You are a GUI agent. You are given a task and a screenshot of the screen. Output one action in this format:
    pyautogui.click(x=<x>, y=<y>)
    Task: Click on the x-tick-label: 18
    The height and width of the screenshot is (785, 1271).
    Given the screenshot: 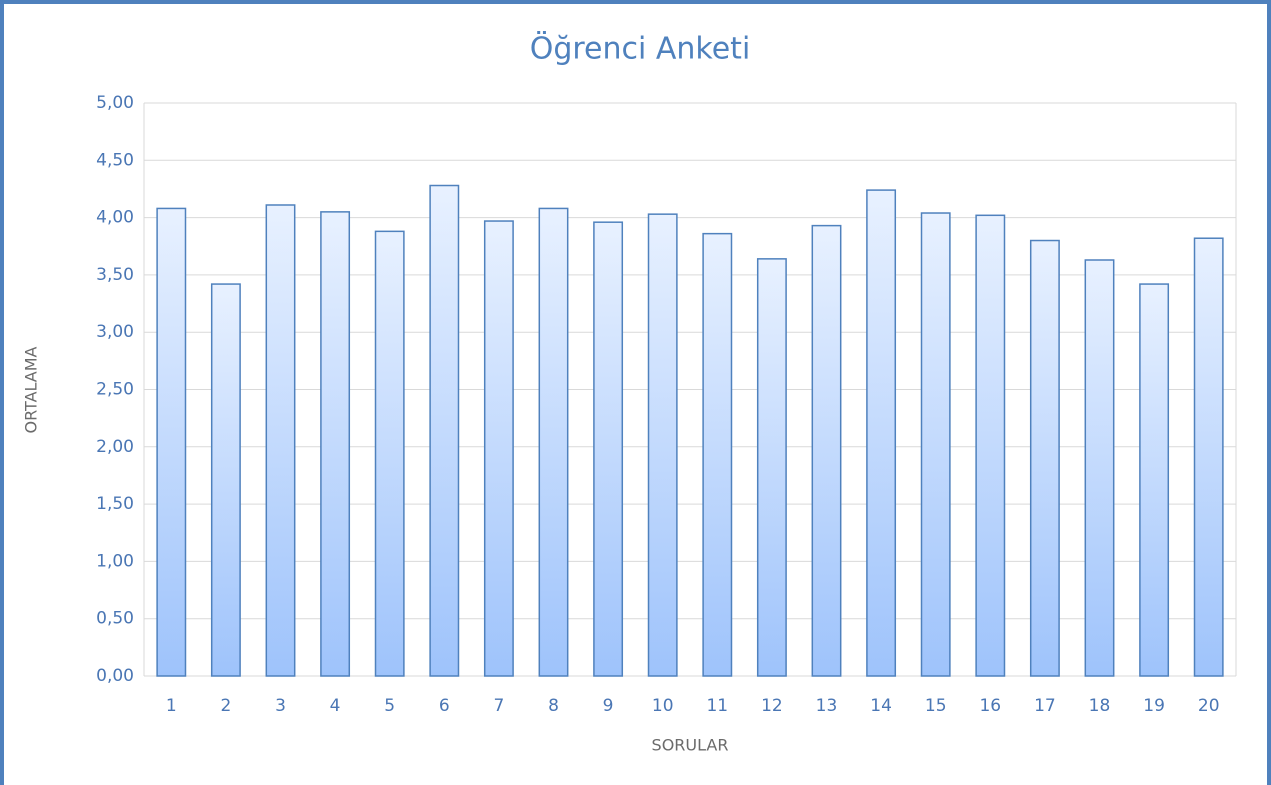 What is the action you would take?
    pyautogui.click(x=1100, y=706)
    